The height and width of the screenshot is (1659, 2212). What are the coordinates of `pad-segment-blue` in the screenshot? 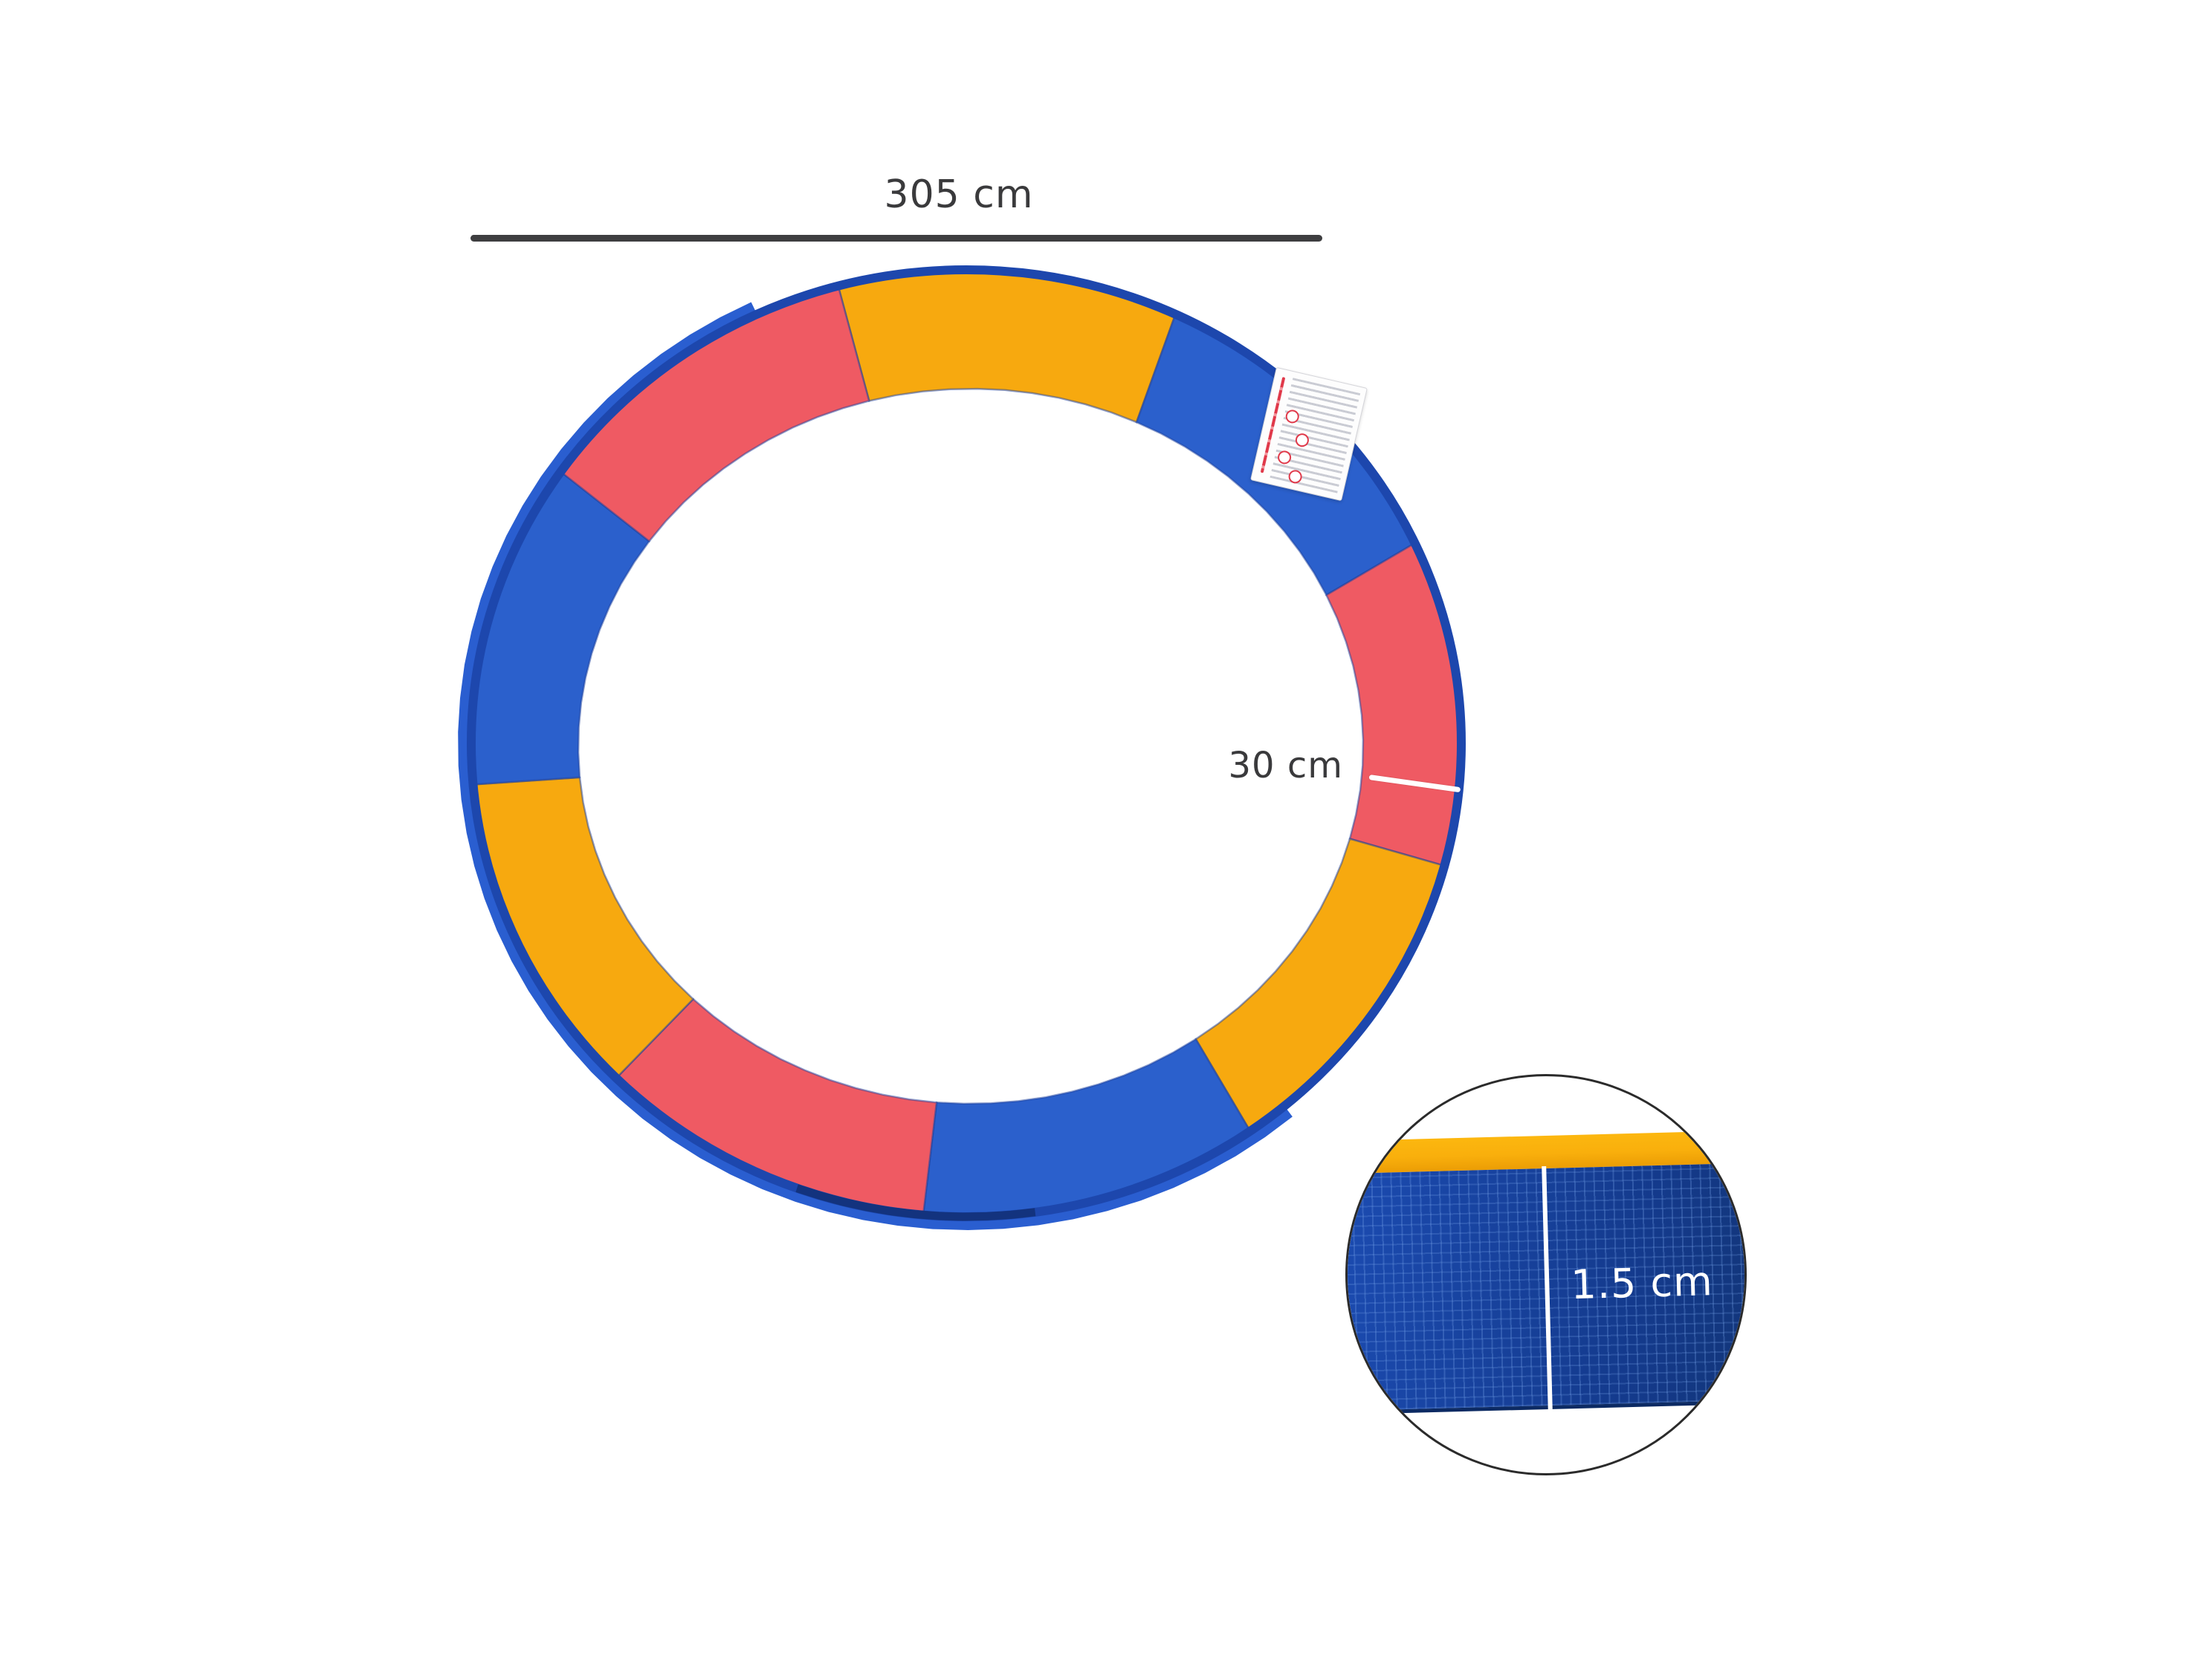 It's located at (1087, 1128).